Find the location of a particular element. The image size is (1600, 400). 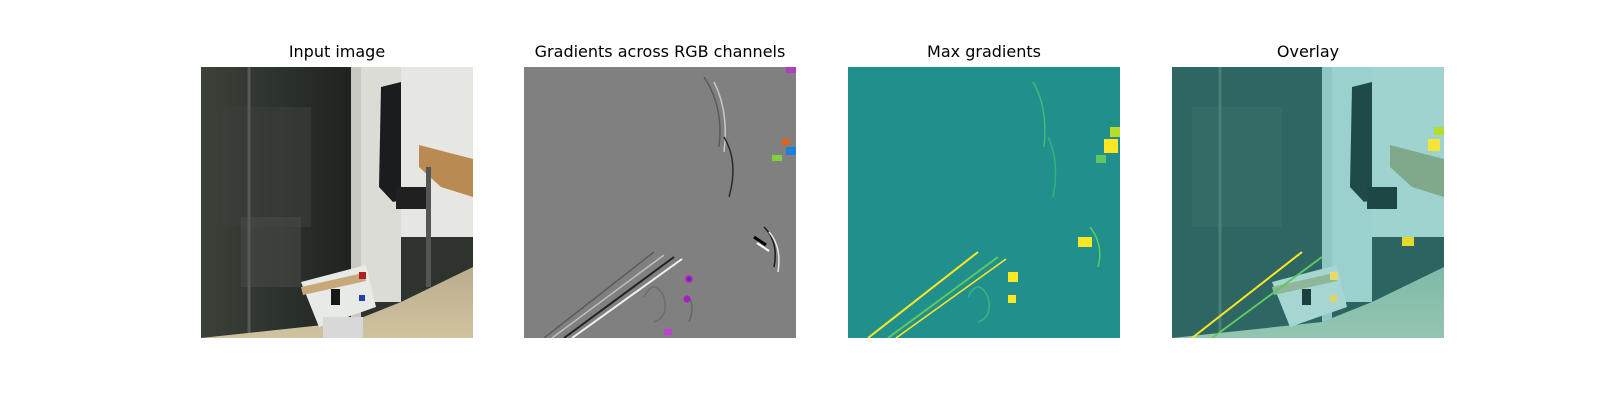

max-gradient-map is located at coordinates (984, 202).